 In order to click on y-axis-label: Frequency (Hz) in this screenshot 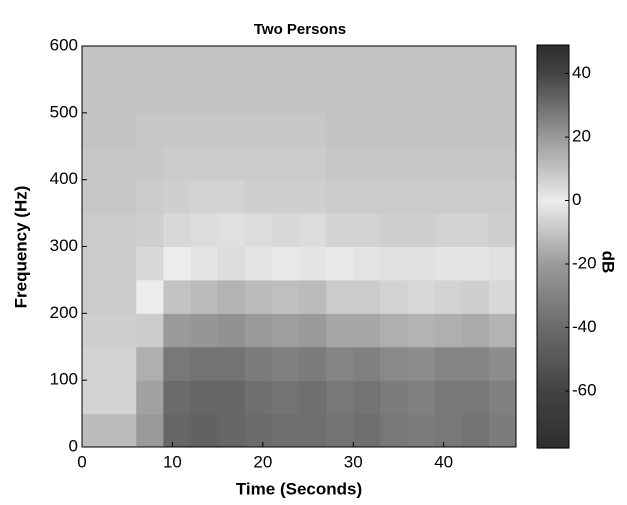, I will do `click(20, 247)`.